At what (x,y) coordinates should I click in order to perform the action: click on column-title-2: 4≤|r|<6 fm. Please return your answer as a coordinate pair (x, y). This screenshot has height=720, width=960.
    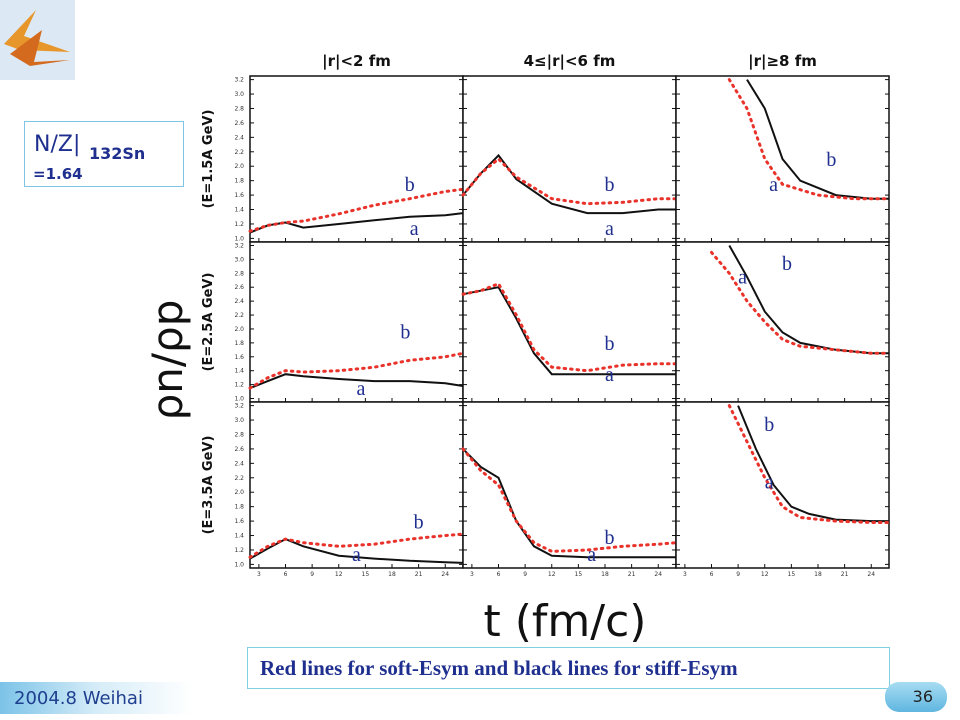
    Looking at the image, I should click on (570, 61).